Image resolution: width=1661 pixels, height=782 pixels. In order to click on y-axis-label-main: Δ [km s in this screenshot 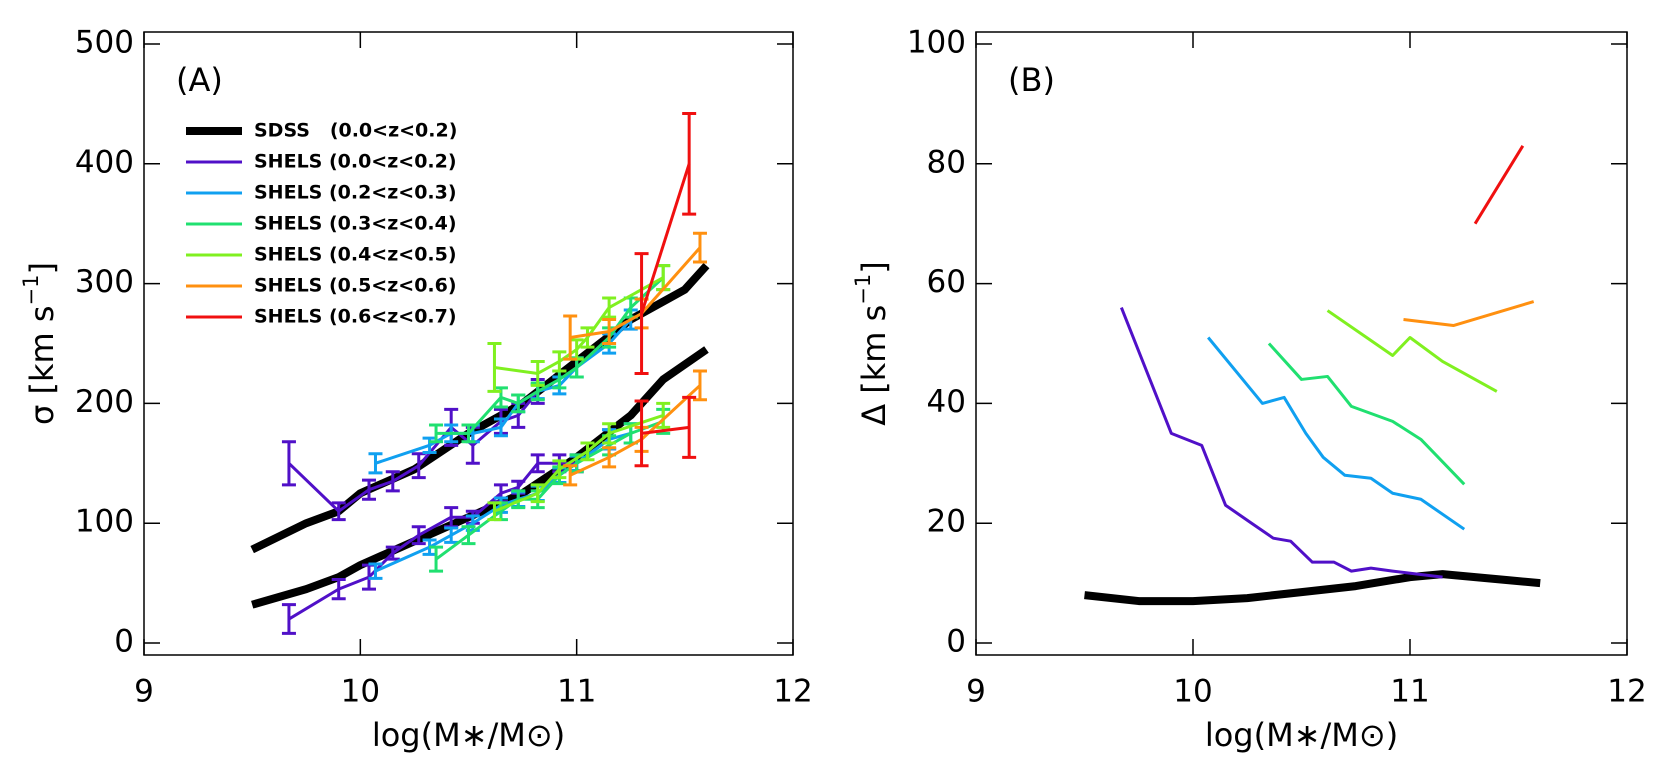, I will do `click(874, 365)`.